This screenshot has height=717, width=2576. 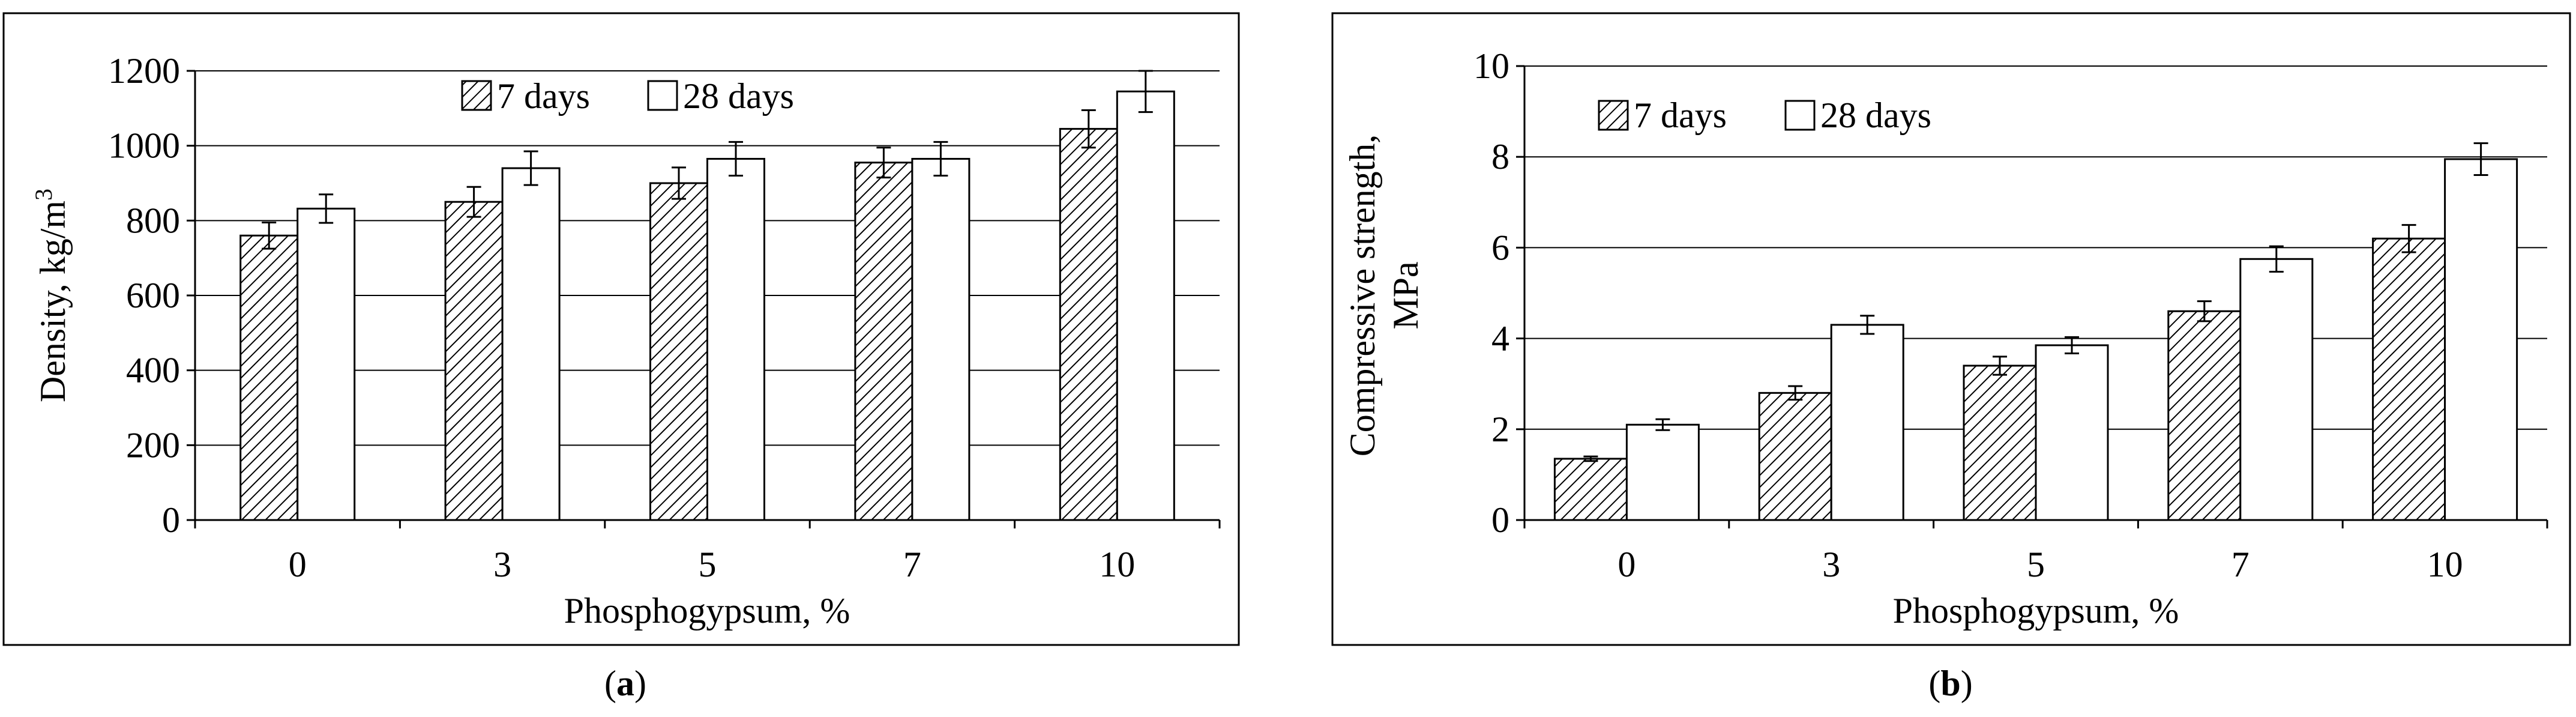 What do you see at coordinates (1500, 338) in the screenshot?
I see `panel-b-ytick-label: 4` at bounding box center [1500, 338].